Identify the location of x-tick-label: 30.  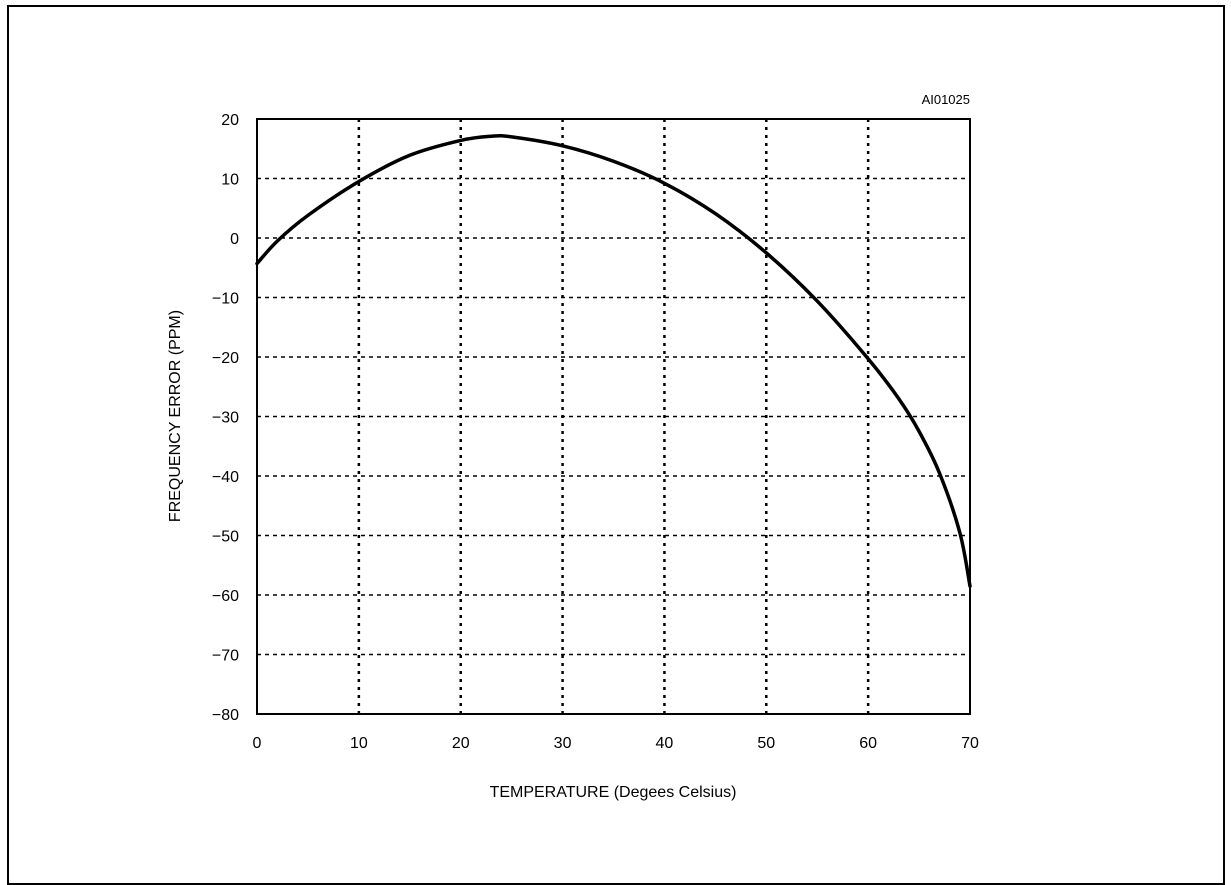
(563, 743).